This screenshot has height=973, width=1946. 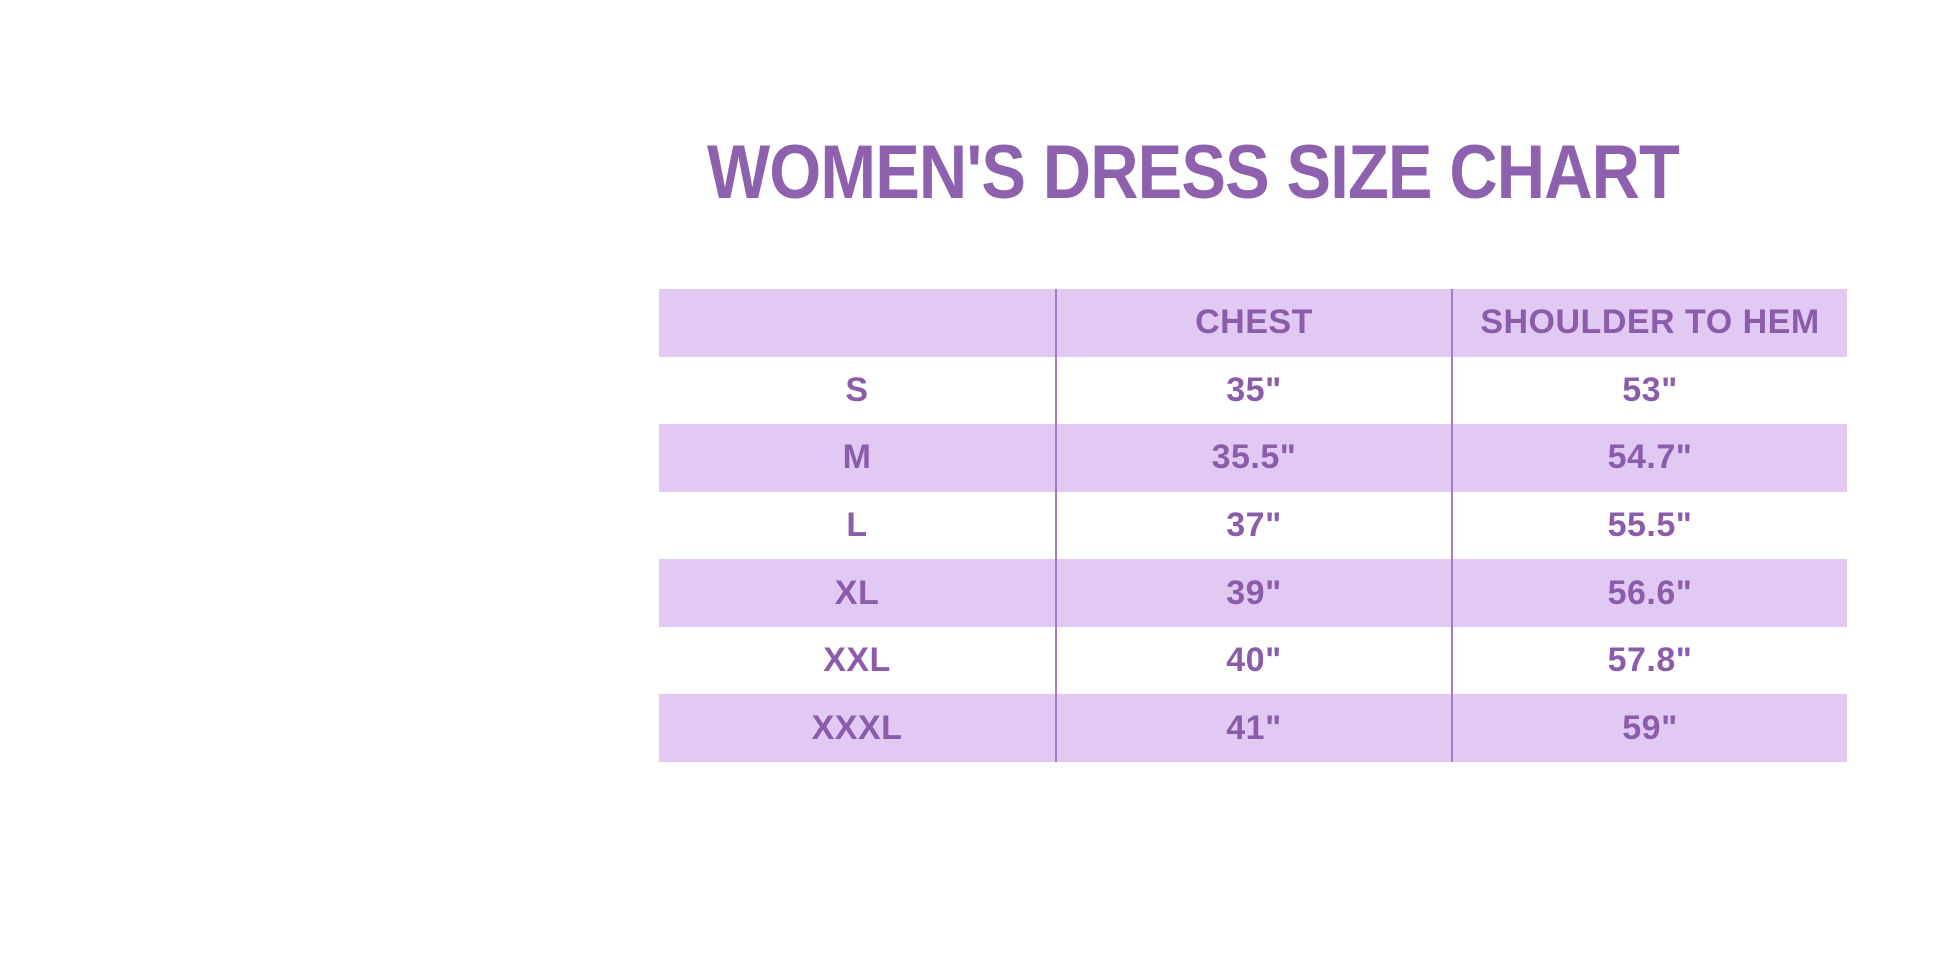 I want to click on cell-shoulder-to-hem: 56.6", so click(x=1649, y=593).